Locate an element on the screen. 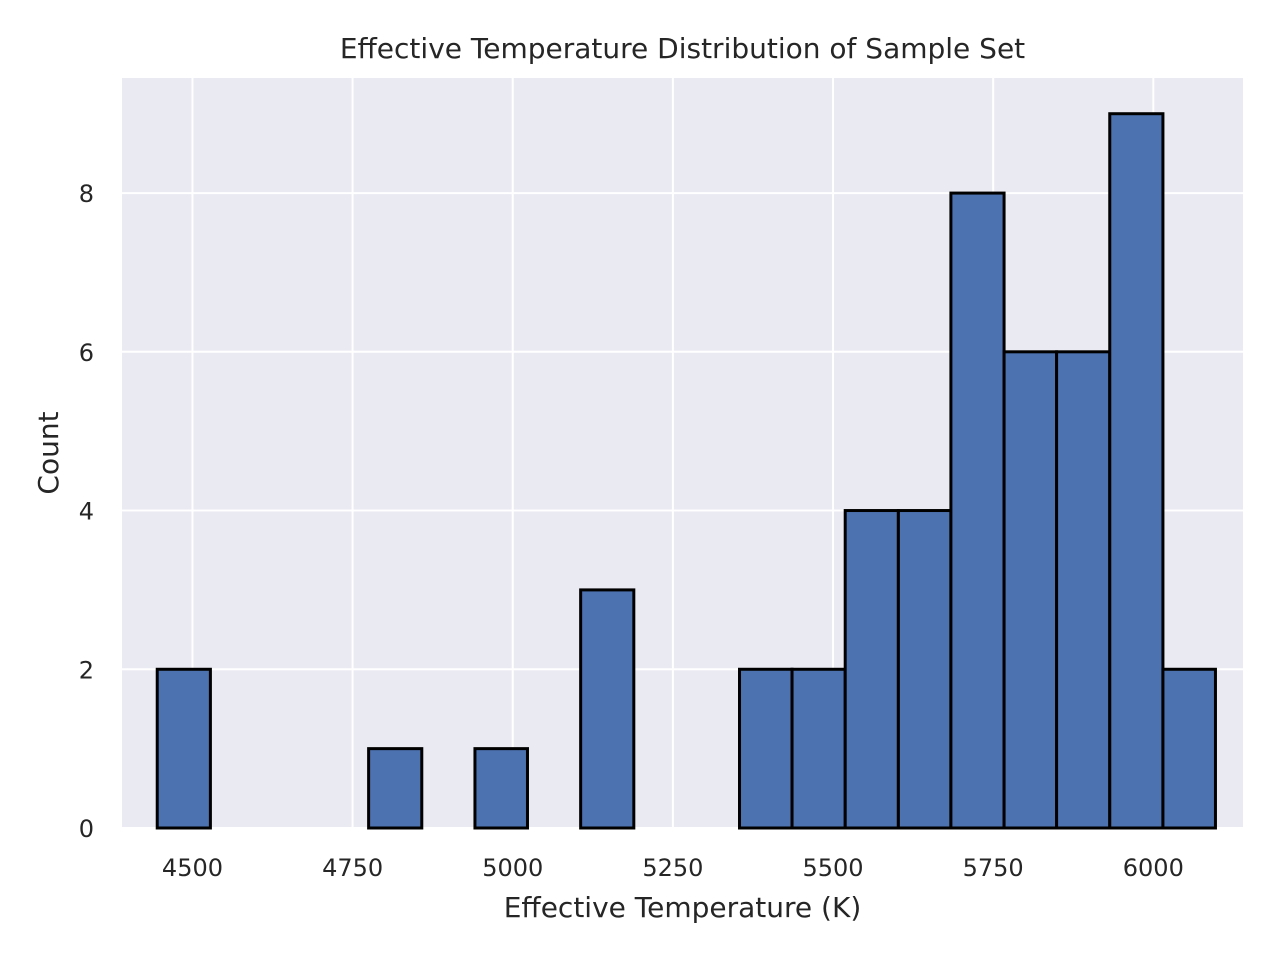  x-tick-label: 5250 is located at coordinates (672, 868).